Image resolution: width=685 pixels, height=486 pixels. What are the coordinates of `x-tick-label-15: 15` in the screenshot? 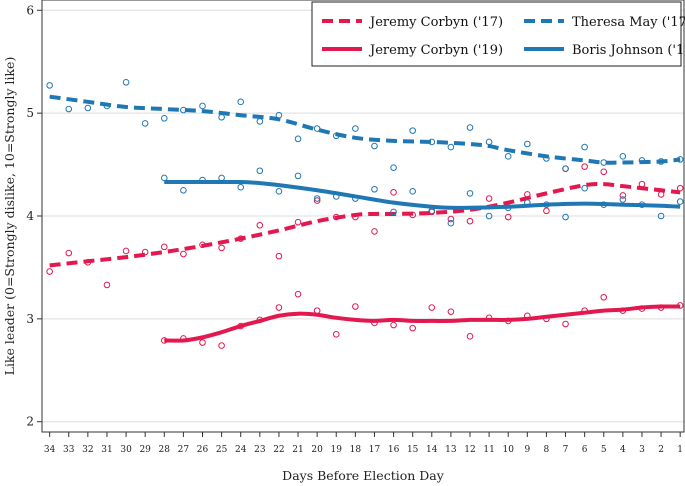 It's located at (413, 450).